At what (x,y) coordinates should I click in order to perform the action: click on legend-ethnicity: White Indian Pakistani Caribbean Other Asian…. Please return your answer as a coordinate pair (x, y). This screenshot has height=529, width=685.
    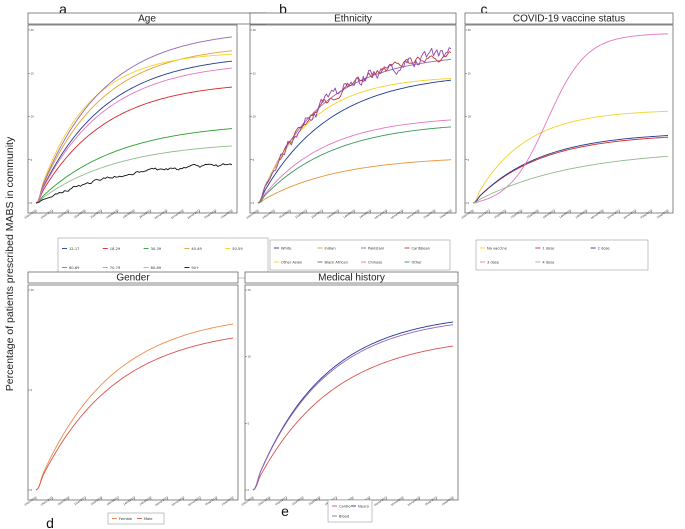
    Looking at the image, I should click on (360, 255).